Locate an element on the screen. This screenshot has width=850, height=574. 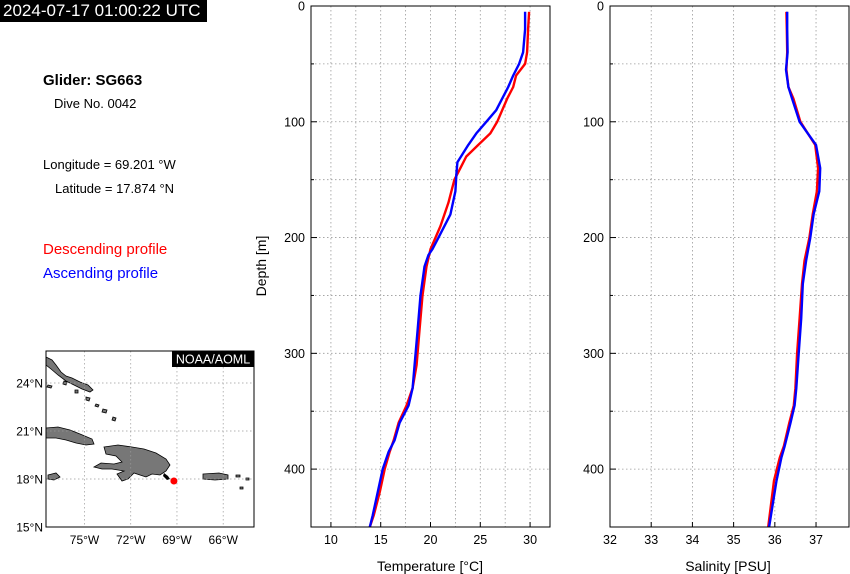
map-lon-label: 66°W is located at coordinates (223, 540).